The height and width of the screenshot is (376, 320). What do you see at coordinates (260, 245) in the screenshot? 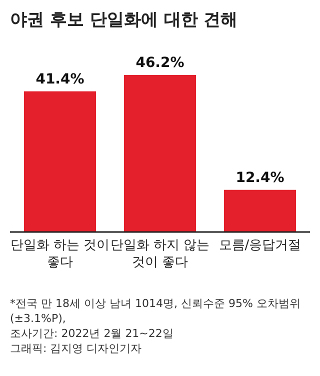
I see `x-tick-label: 모름/응답거절` at bounding box center [260, 245].